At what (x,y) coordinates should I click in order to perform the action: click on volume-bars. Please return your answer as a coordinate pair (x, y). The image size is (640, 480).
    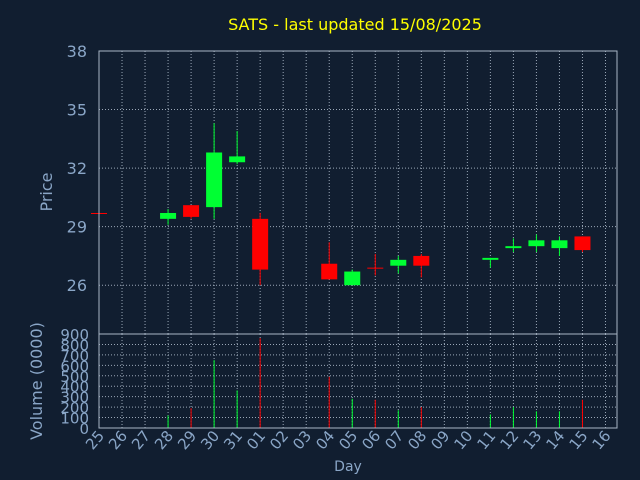
    Looking at the image, I should click on (375, 383).